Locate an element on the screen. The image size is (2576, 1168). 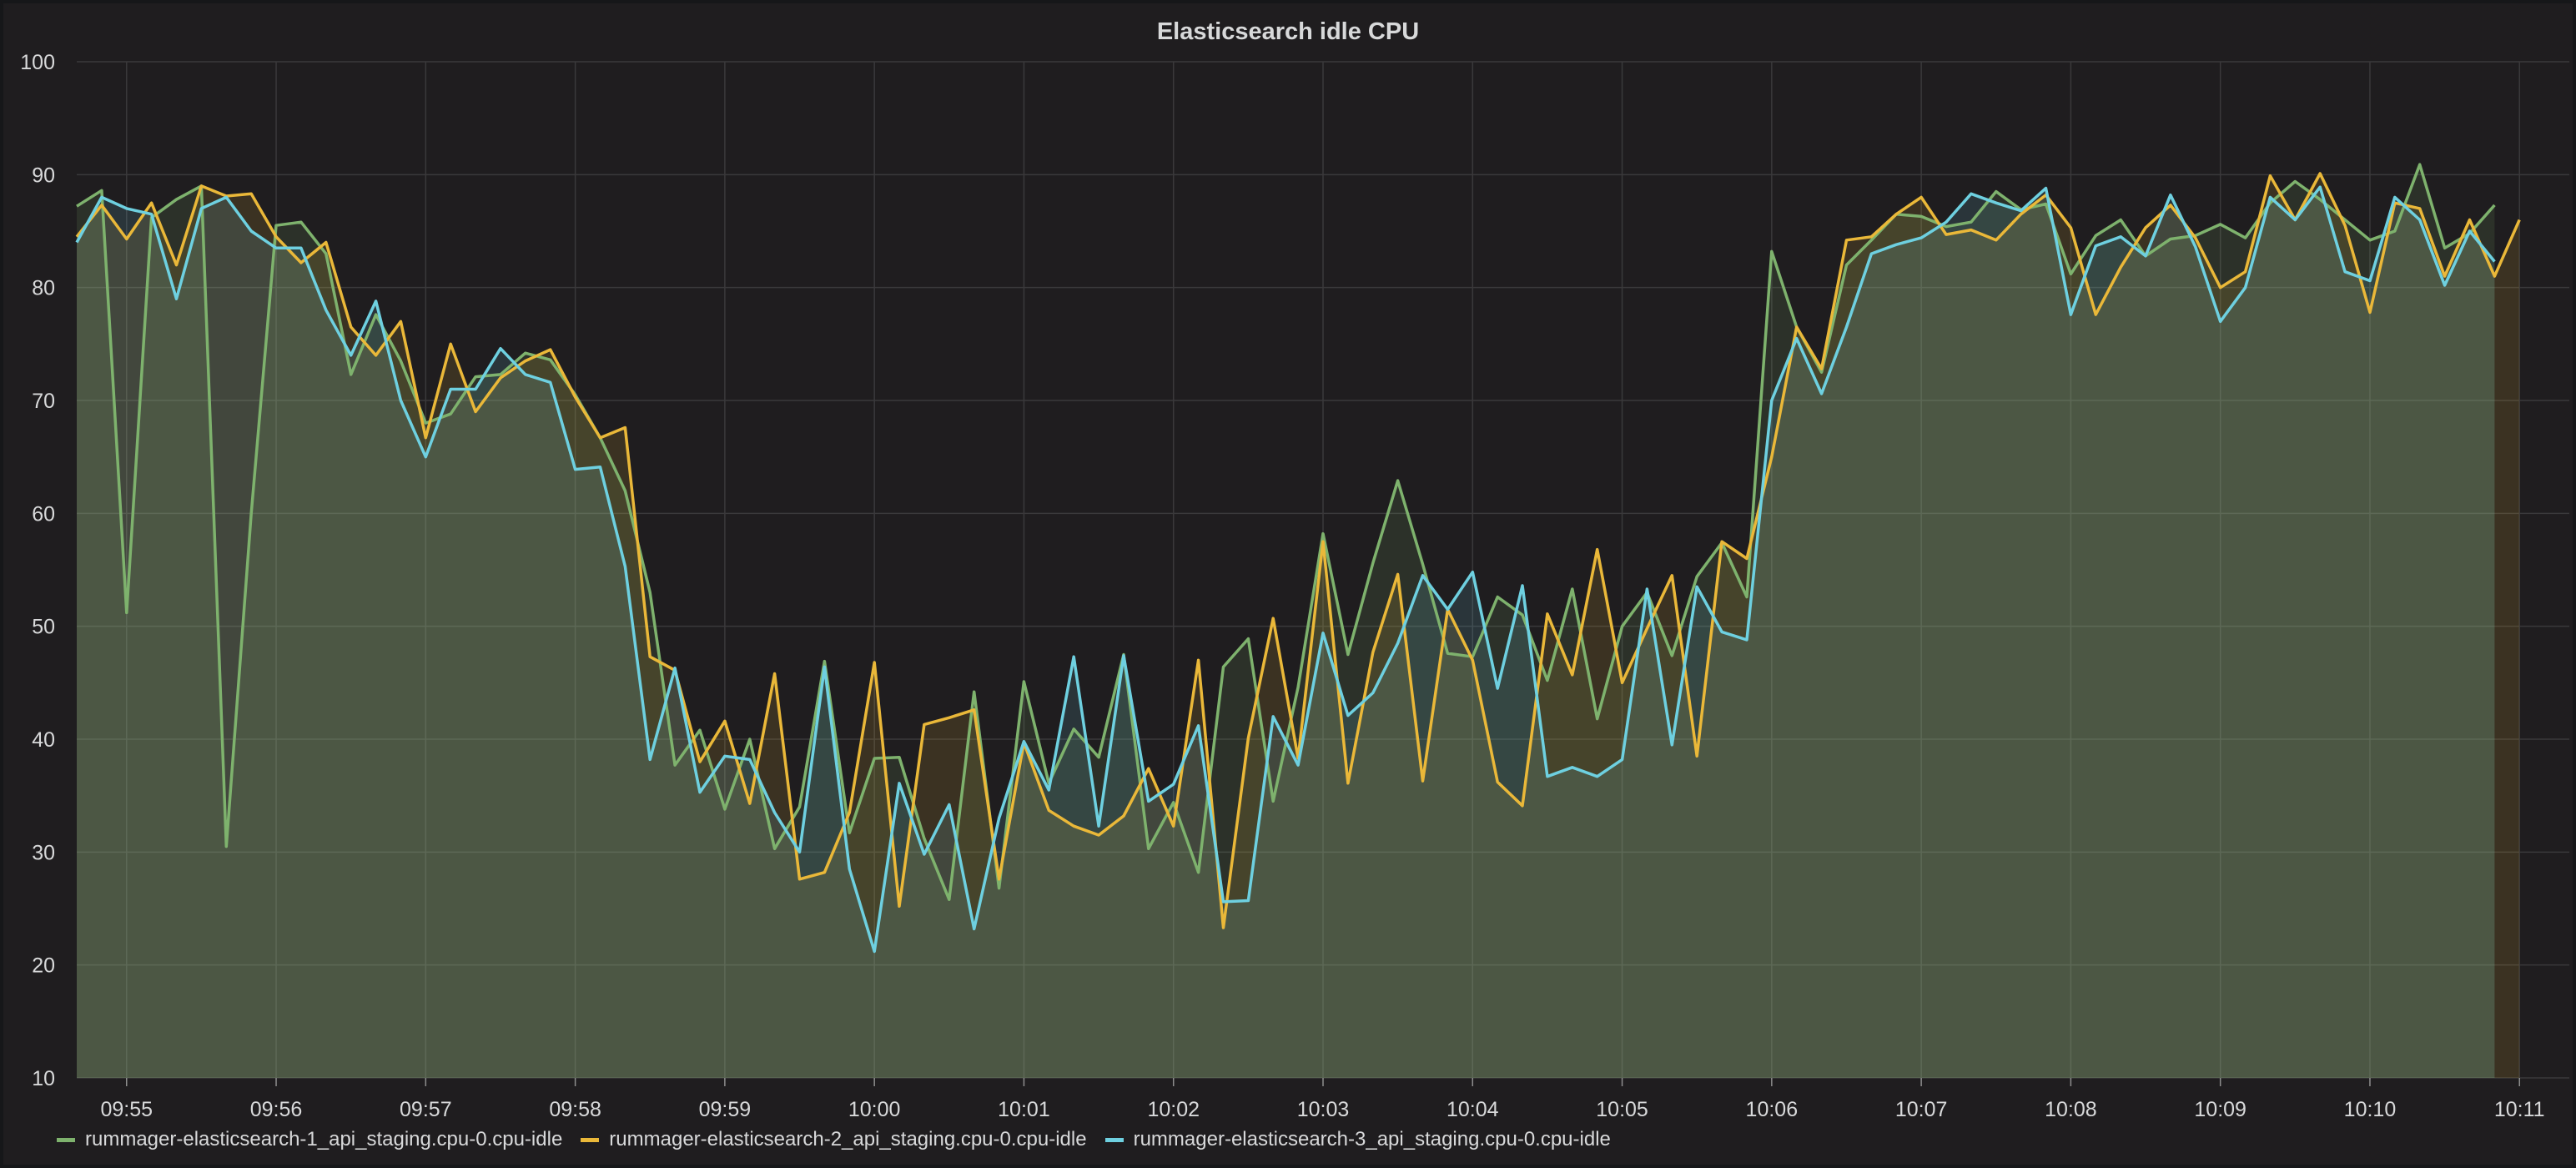
y-tick-label-70: 70 is located at coordinates (43, 401).